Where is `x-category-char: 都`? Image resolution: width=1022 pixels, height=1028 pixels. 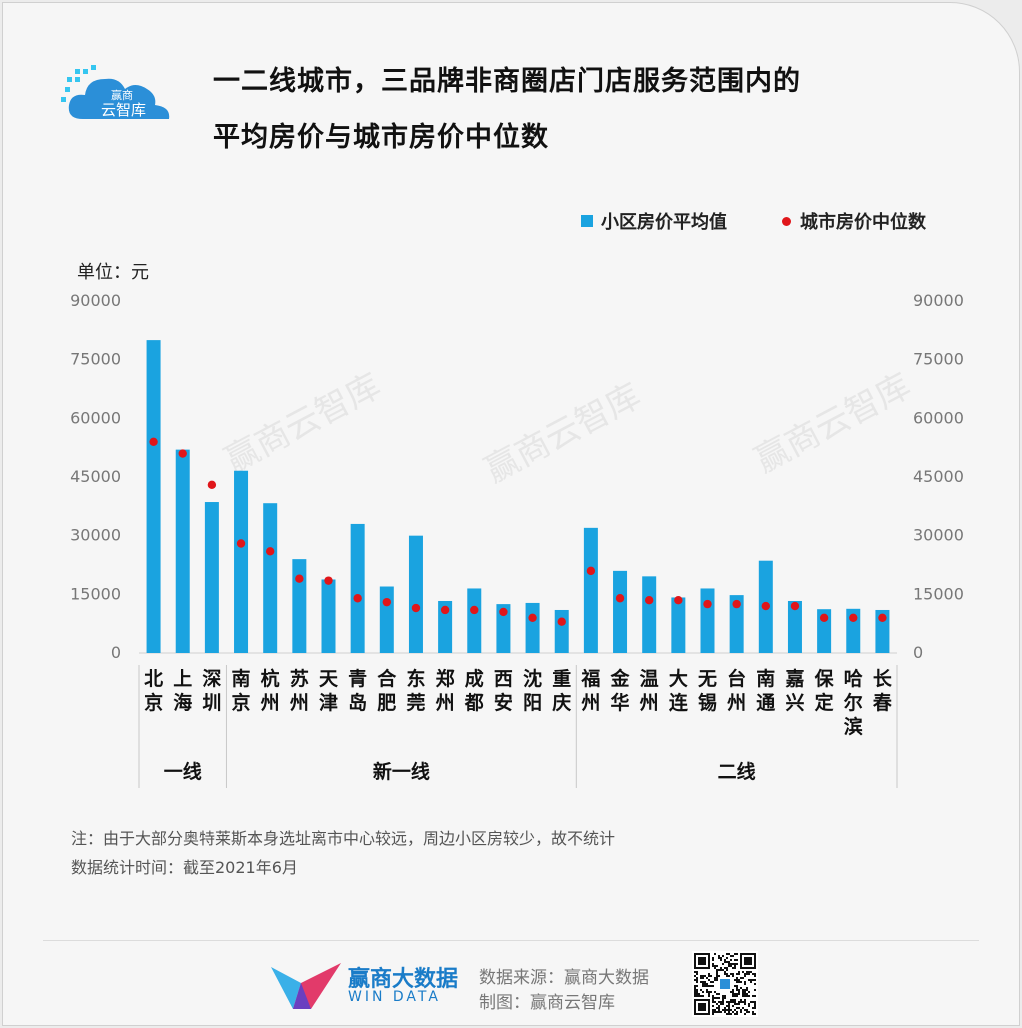 x-category-char: 都 is located at coordinates (474, 703).